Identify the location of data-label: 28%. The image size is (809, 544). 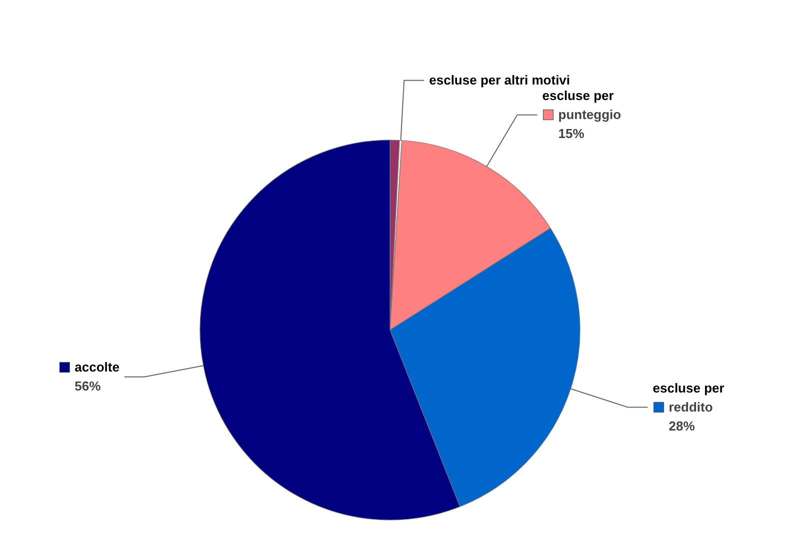
(682, 426).